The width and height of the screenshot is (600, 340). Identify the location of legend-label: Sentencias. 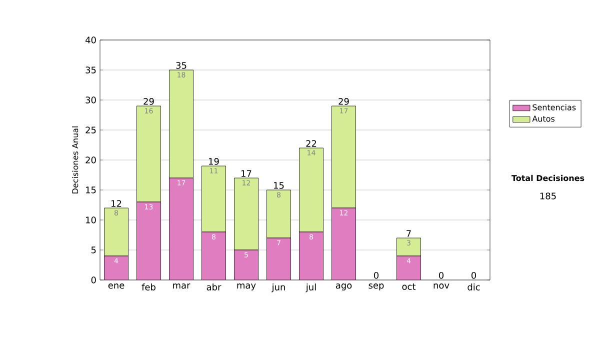
(554, 107).